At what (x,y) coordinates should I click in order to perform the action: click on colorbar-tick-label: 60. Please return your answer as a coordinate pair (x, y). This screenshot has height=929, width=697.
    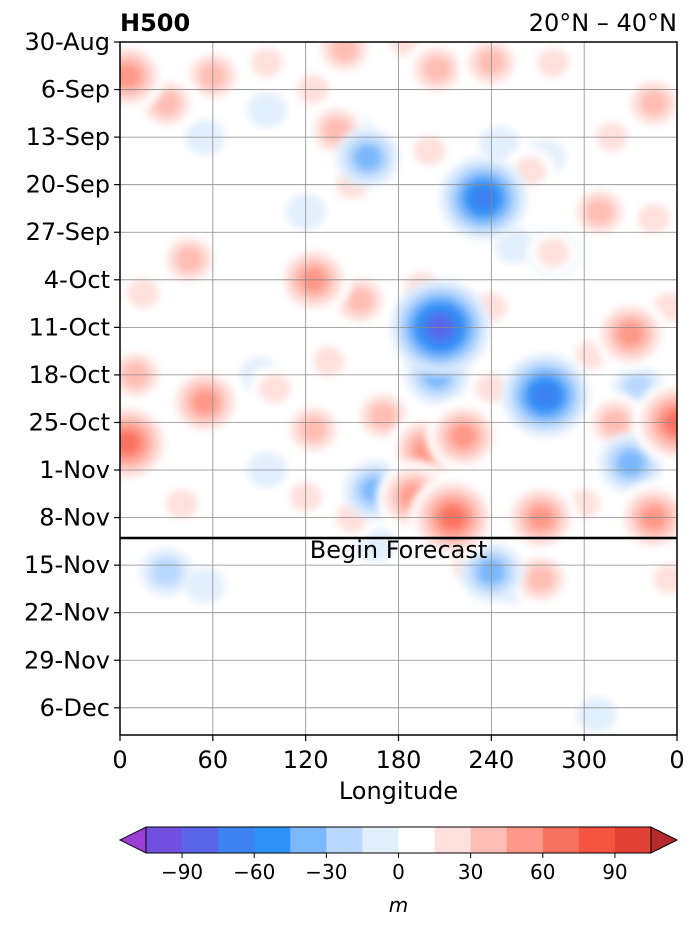
    Looking at the image, I should click on (542, 872).